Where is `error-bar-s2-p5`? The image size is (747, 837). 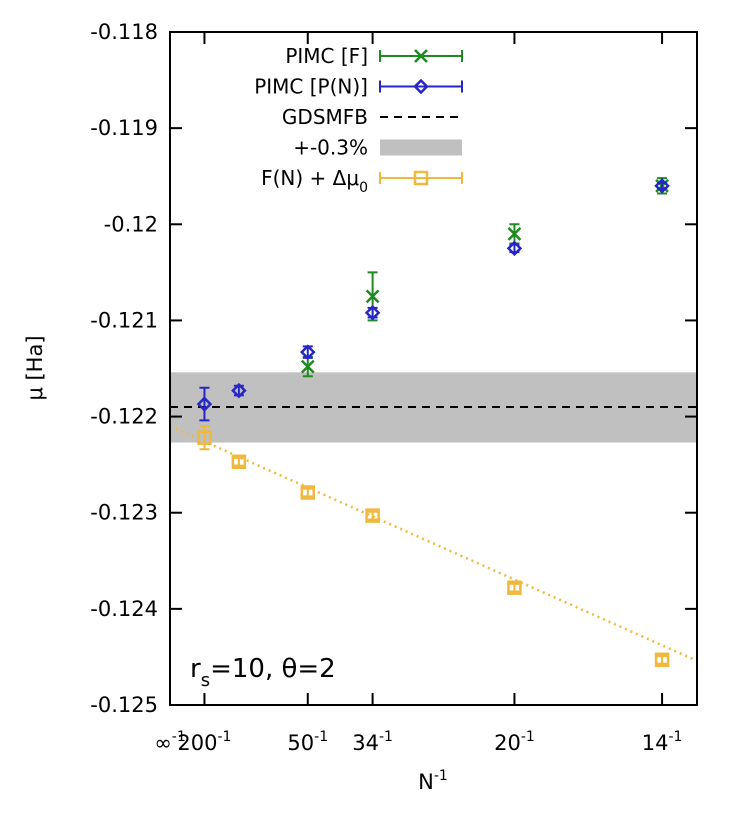
error-bar-s2-p5 is located at coordinates (662, 659).